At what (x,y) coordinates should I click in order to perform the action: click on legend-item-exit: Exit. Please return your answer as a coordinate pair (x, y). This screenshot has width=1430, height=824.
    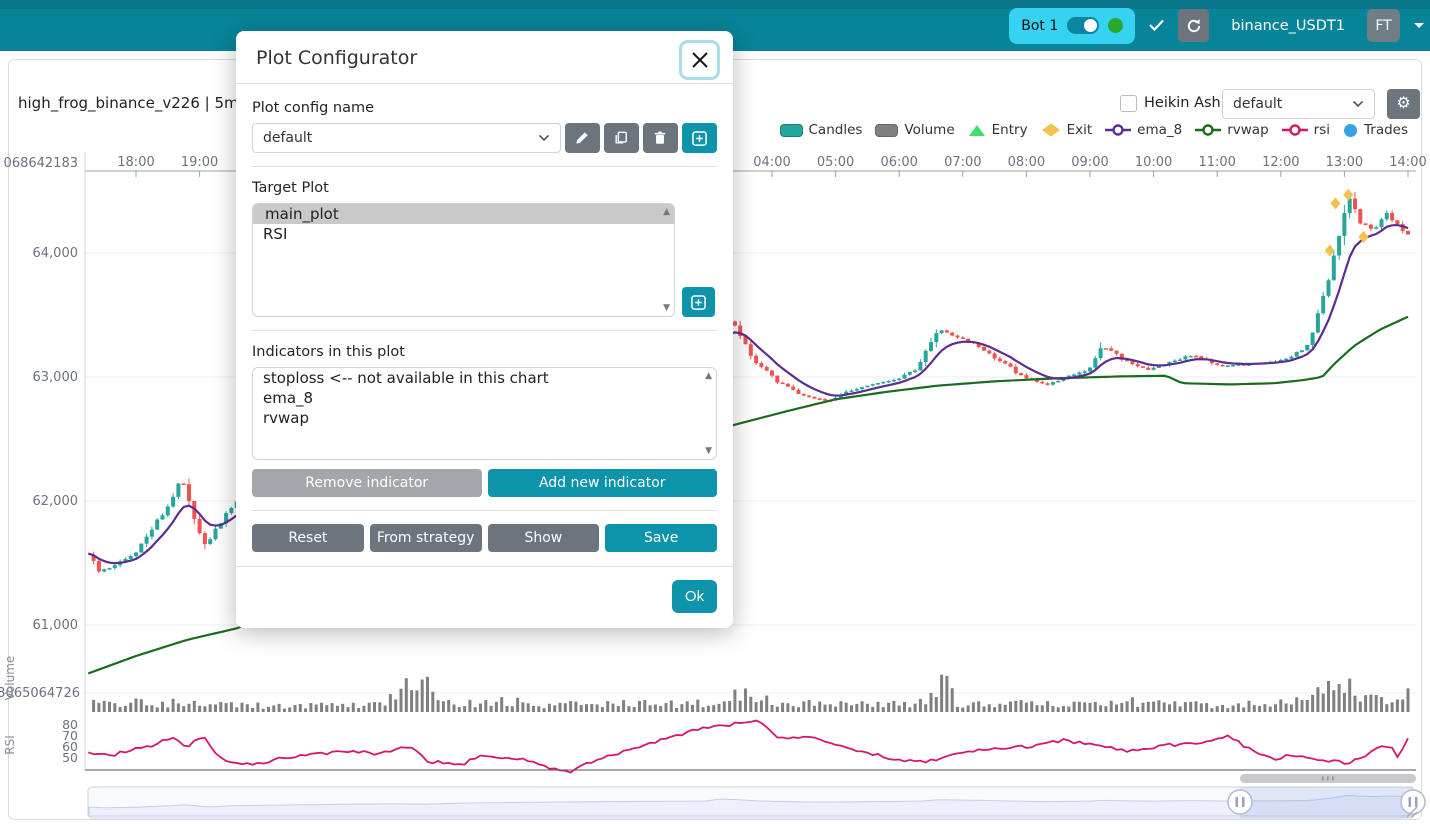
    Looking at the image, I should click on (1066, 130).